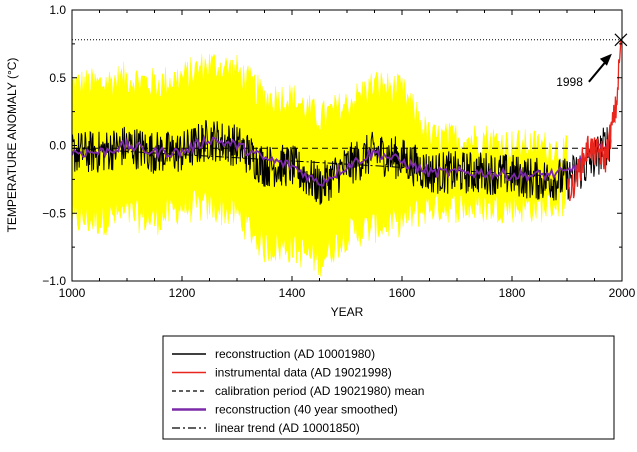  I want to click on x-tick-label: 1600, so click(402, 293).